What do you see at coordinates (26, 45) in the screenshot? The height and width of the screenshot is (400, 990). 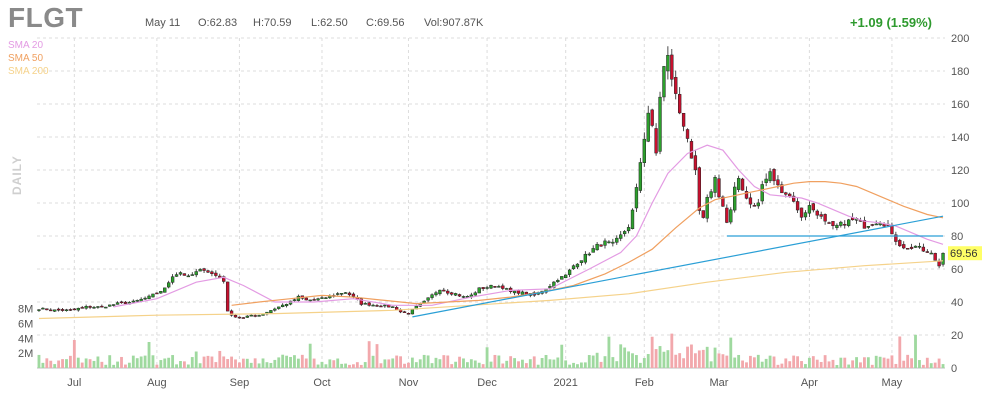 I see `legend-sma-20: SMA 20` at bounding box center [26, 45].